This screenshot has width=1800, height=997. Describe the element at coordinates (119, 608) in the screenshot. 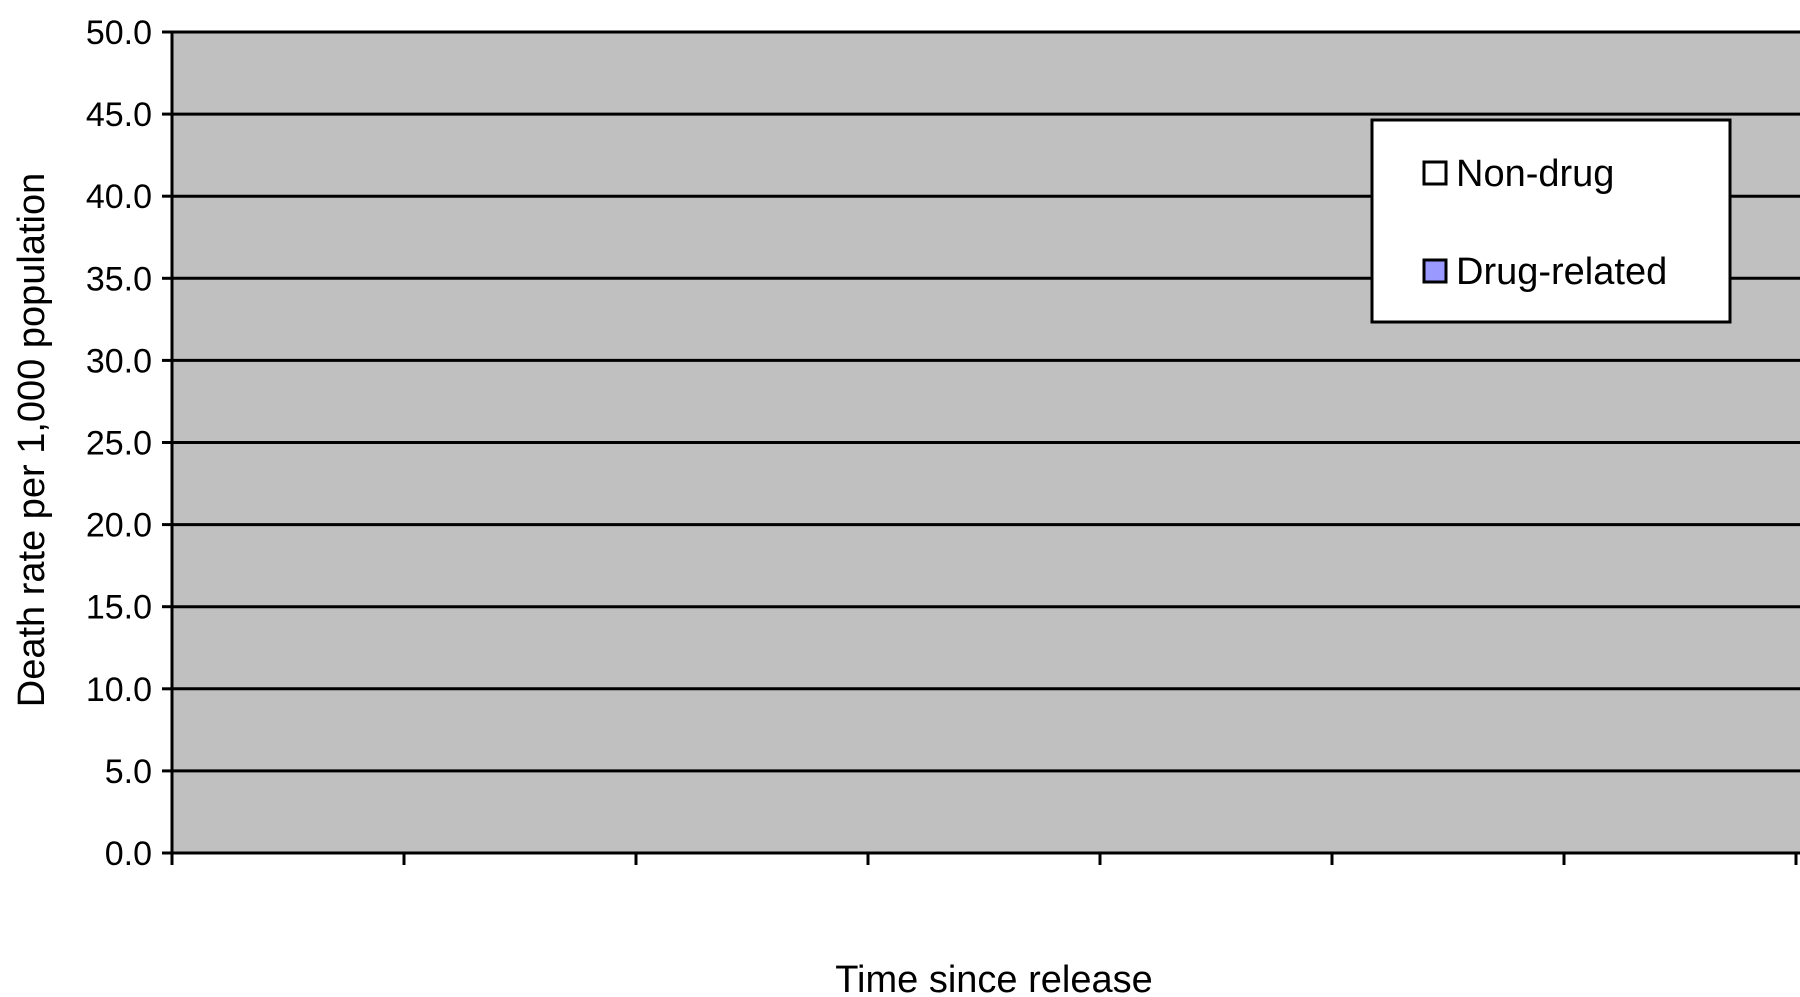

I see `y-tick-label: 15.0` at that location.